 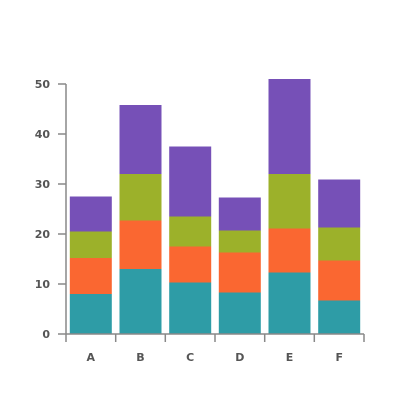 What do you see at coordinates (43, 84) in the screenshot?
I see `y-tick-label-50: 50` at bounding box center [43, 84].